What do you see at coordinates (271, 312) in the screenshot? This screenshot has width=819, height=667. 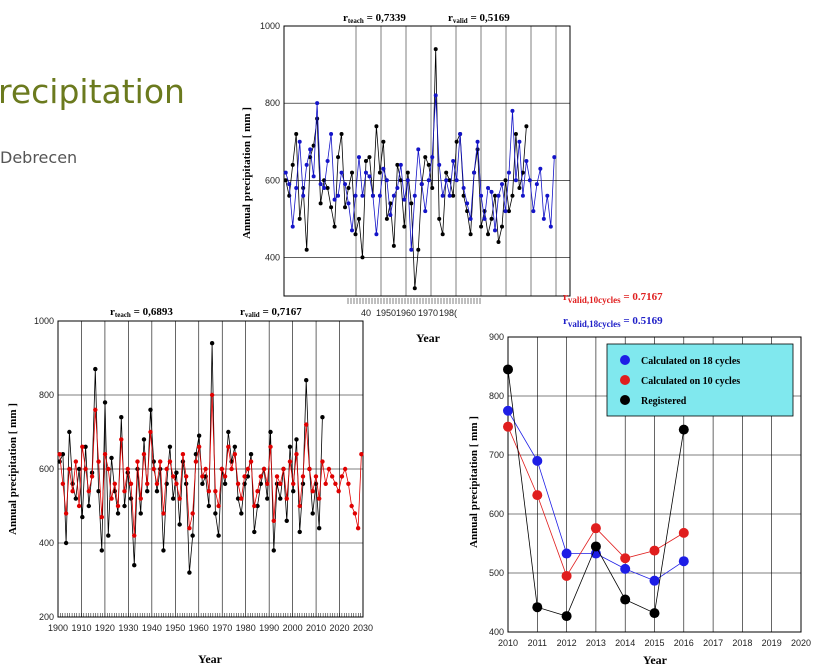 I see `chart-bl-title-right: rvalid = 0,7167` at bounding box center [271, 312].